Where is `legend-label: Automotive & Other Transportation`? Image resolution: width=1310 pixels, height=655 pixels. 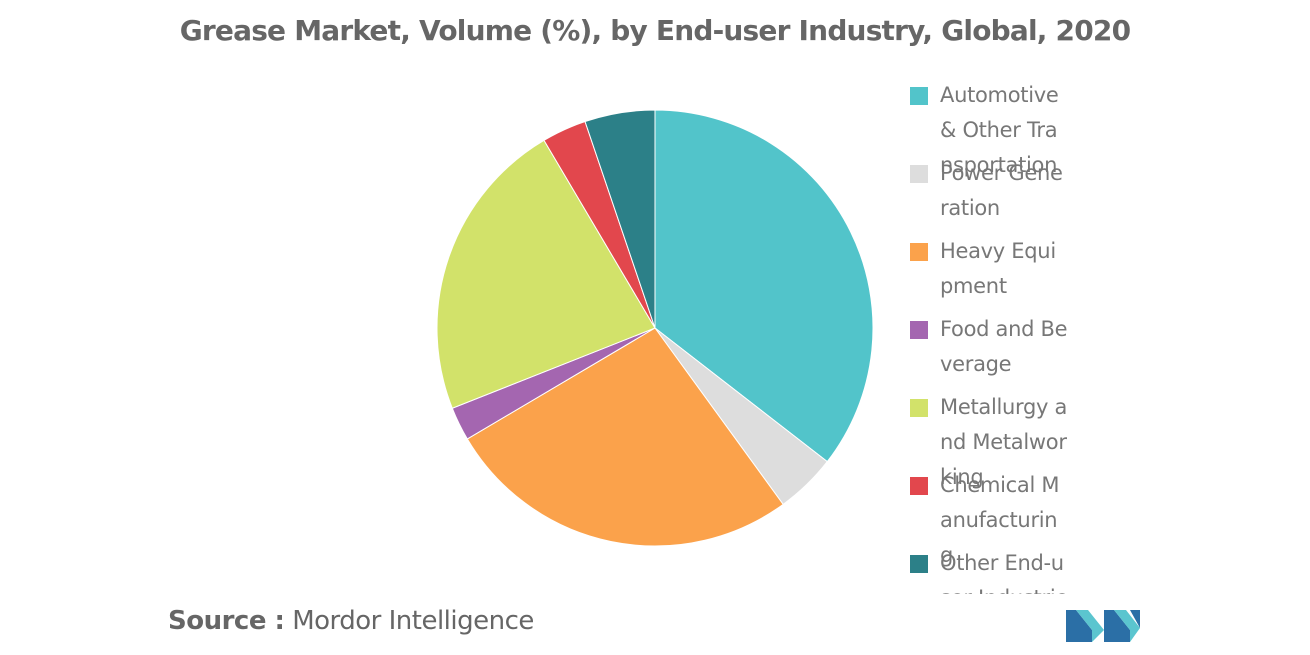
legend-label: Automotive & Other Transportation is located at coordinates (999, 130).